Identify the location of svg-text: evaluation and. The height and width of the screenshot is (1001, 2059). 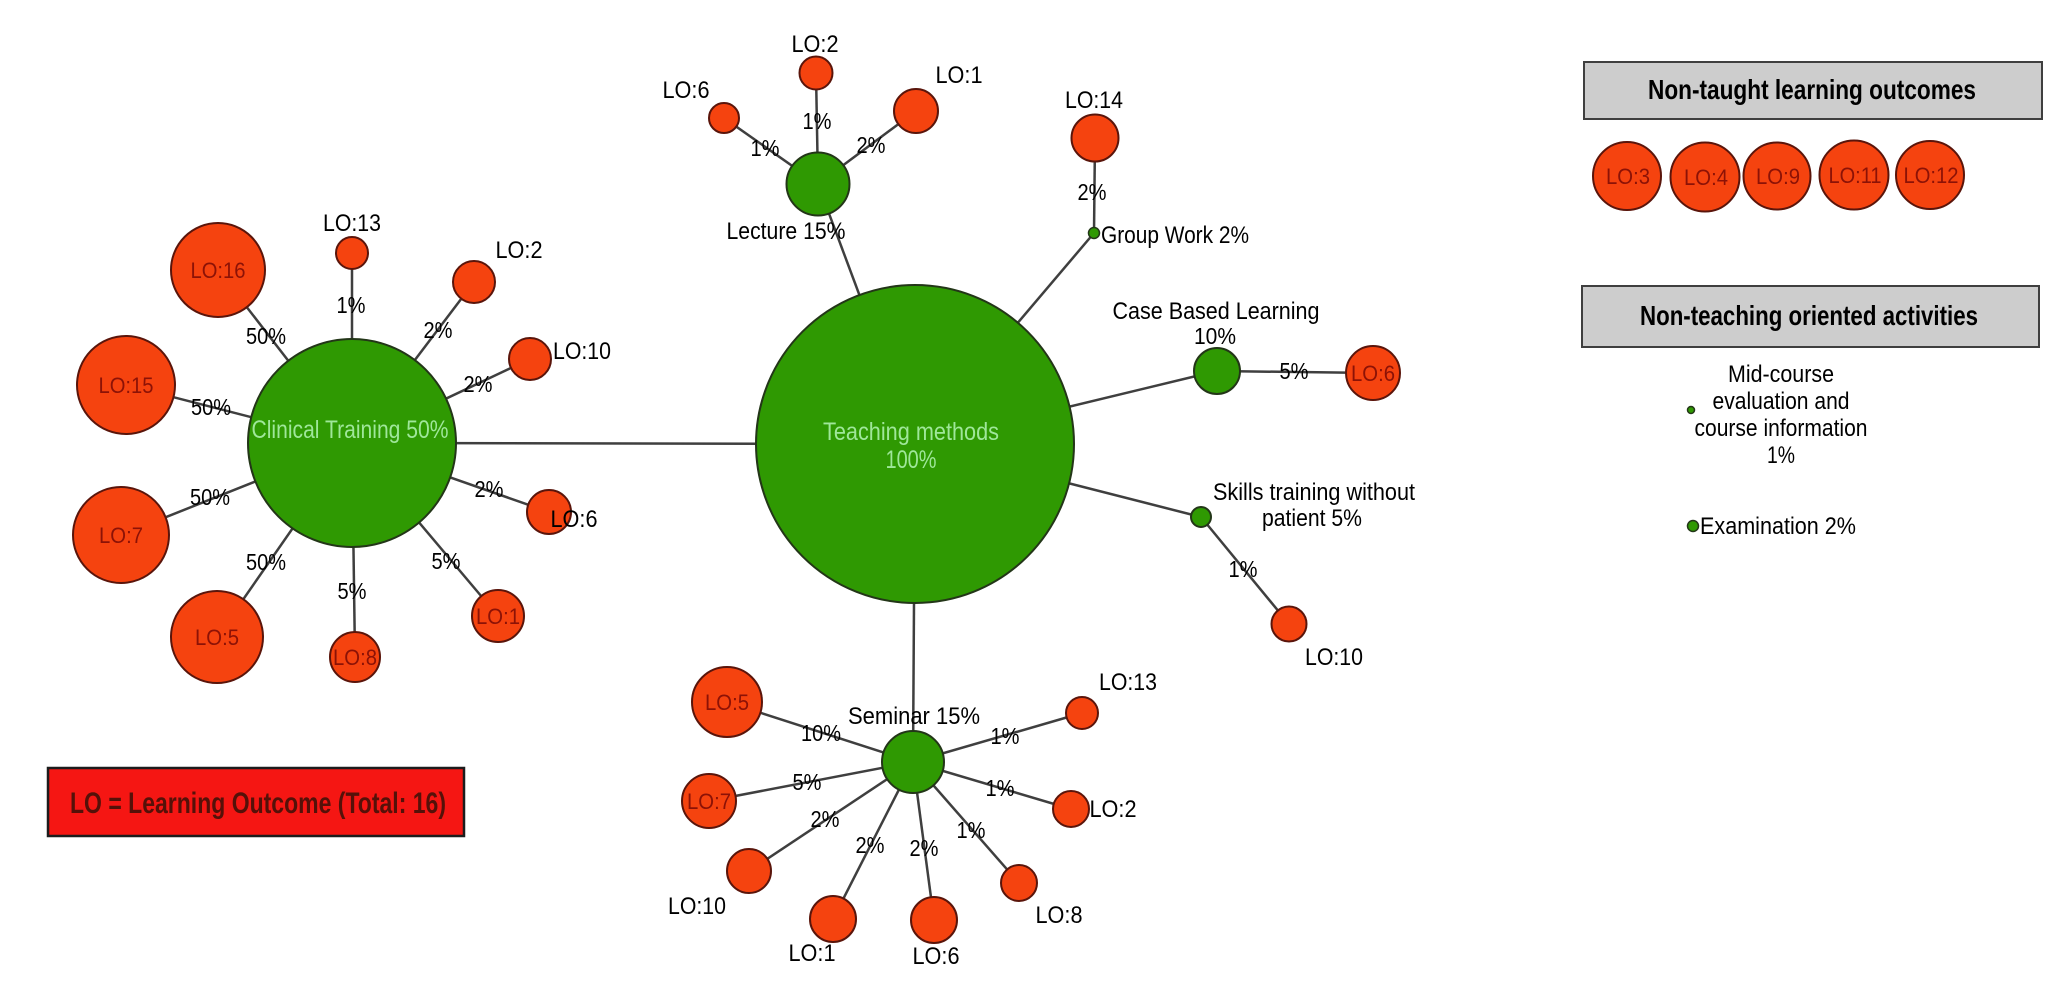
(1781, 401).